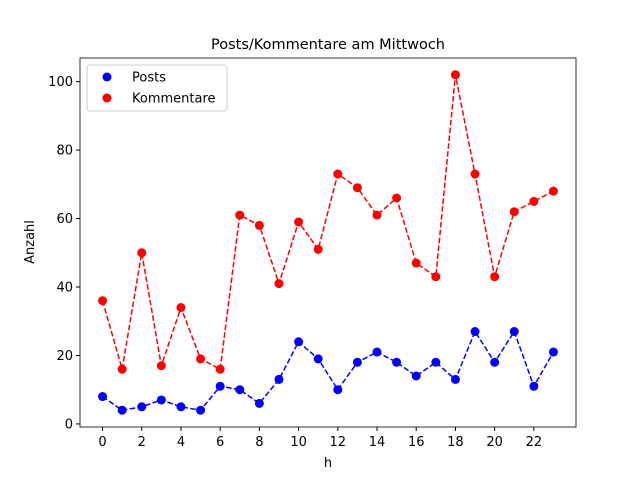 This screenshot has width=640, height=484. Describe the element at coordinates (102, 442) in the screenshot. I see `x-tick-label: 0` at that location.